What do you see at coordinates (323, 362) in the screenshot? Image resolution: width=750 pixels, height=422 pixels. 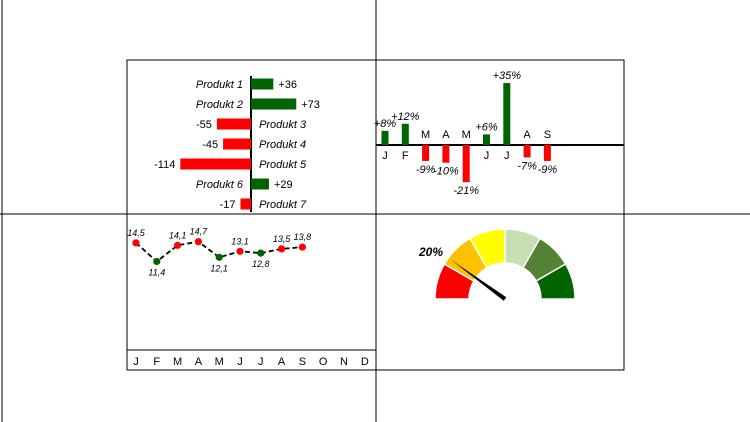 I see `c3-month-label: O` at bounding box center [323, 362].